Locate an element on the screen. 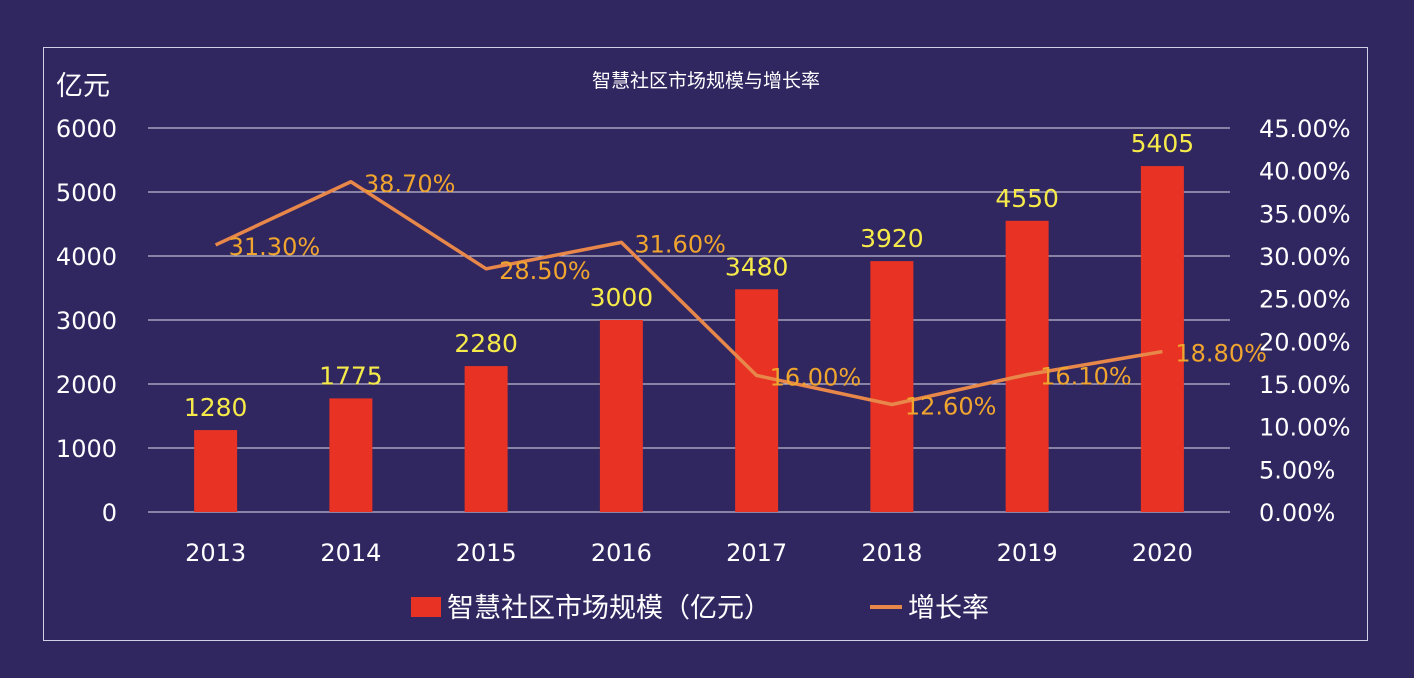  right-tick-label: 25.00% is located at coordinates (1305, 300).